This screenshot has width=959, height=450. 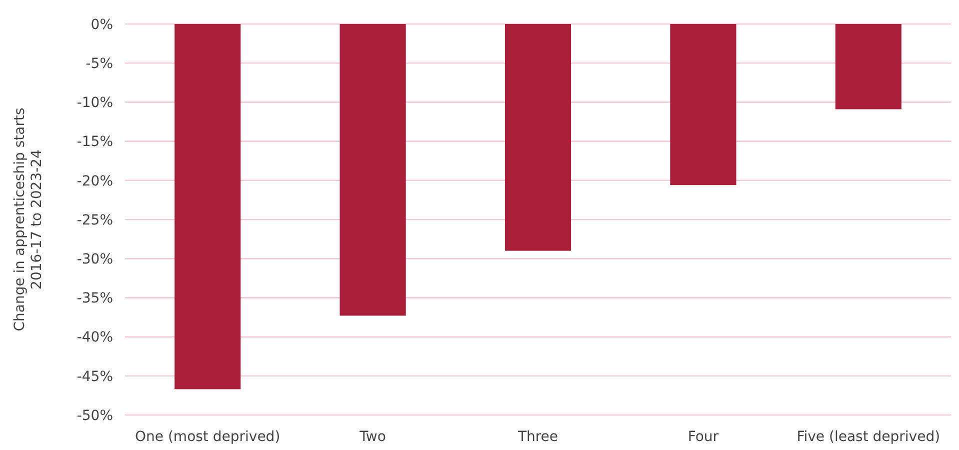 What do you see at coordinates (703, 437) in the screenshot?
I see `x-tick-label: Four` at bounding box center [703, 437].